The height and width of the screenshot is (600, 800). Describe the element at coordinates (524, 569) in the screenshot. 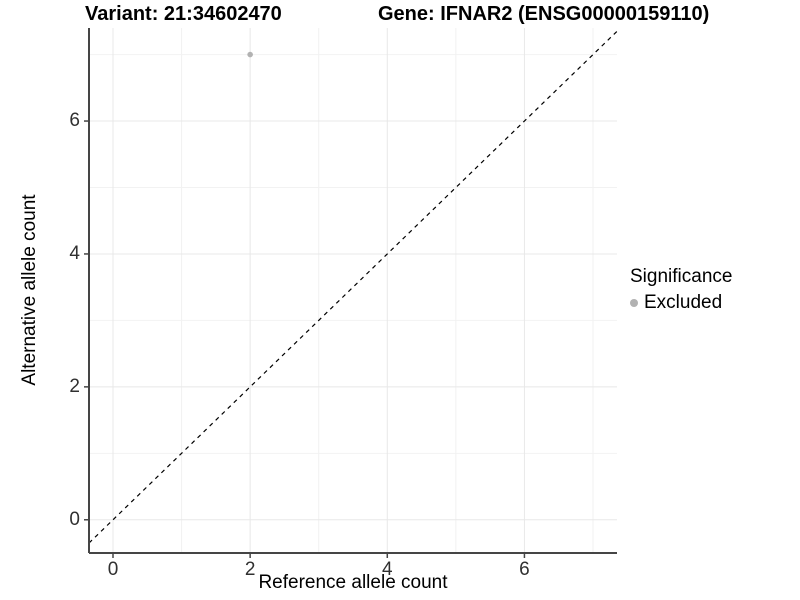

I see `x-tick-label: 6` at that location.